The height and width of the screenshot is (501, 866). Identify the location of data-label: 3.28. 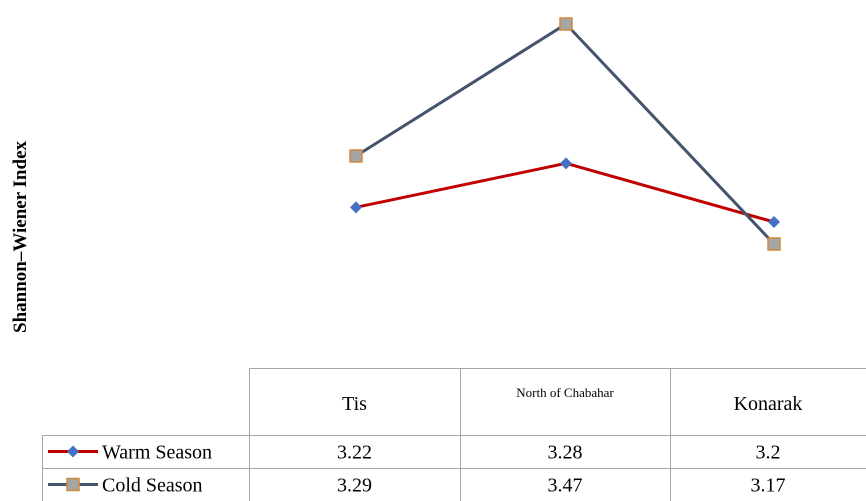
(565, 453).